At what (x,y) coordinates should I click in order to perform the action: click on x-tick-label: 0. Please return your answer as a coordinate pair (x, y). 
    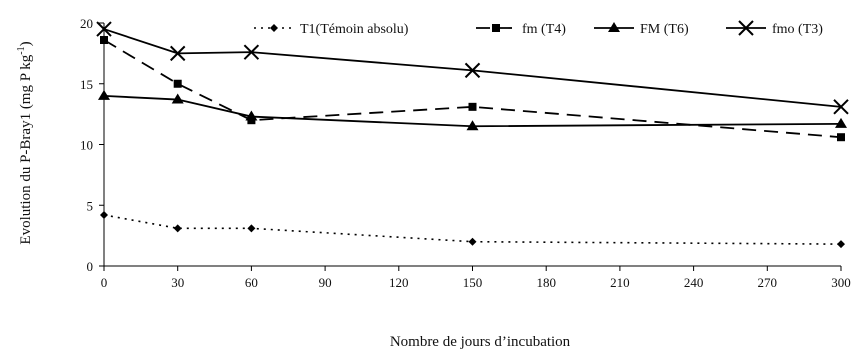
    Looking at the image, I should click on (104, 282).